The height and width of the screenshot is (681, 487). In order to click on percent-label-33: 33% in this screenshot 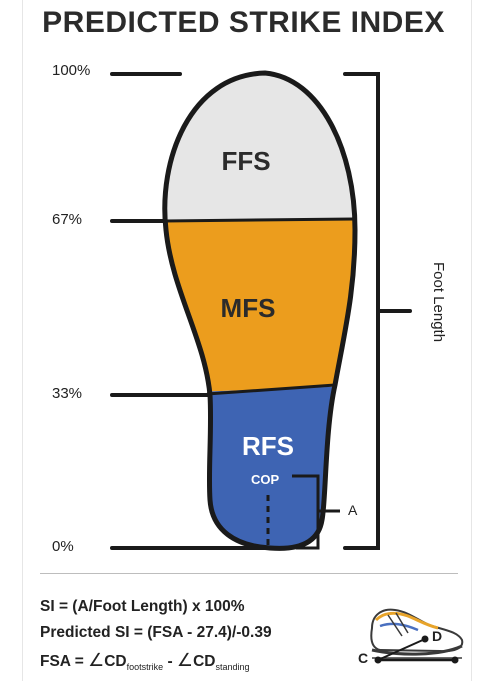, I will do `click(67, 393)`.